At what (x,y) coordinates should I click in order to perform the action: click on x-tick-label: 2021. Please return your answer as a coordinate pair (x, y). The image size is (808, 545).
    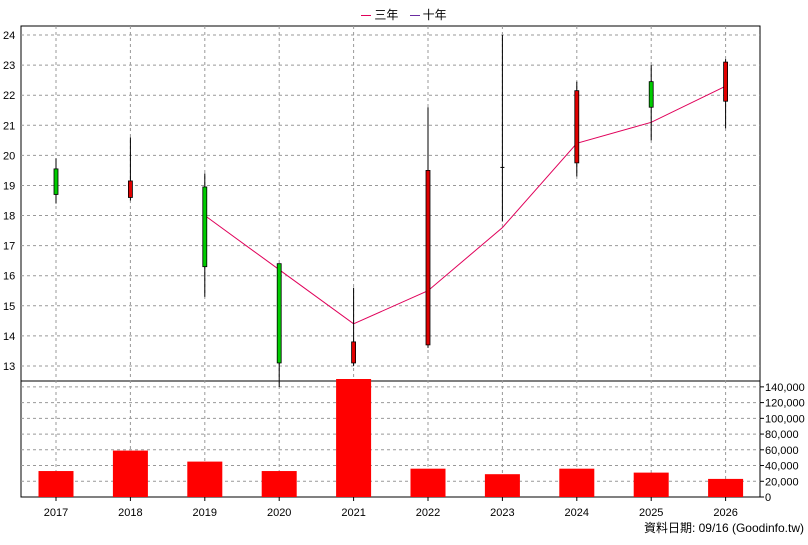
    Looking at the image, I should click on (353, 513).